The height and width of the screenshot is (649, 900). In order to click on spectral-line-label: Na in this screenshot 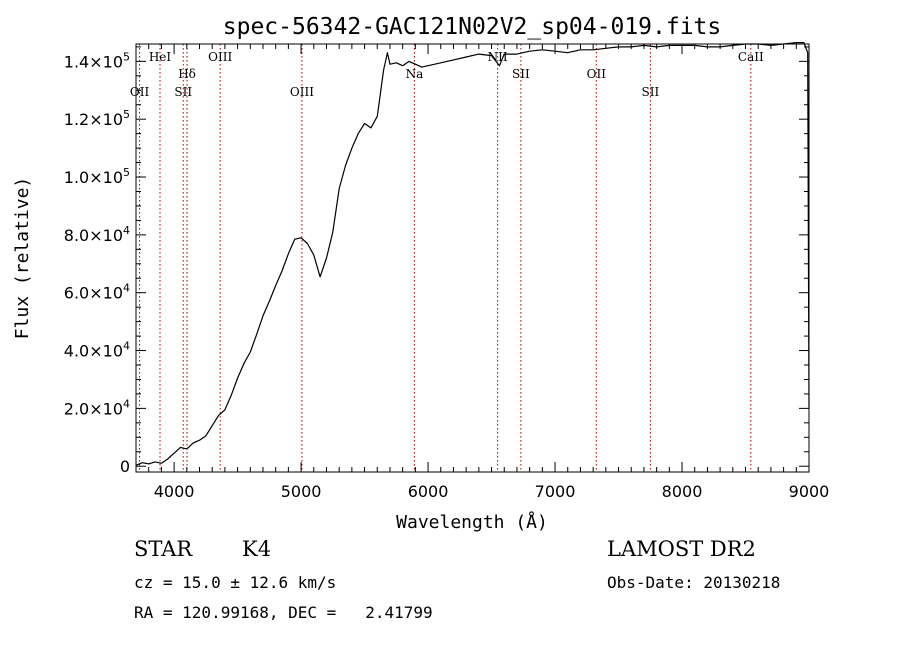, I will do `click(415, 74)`.